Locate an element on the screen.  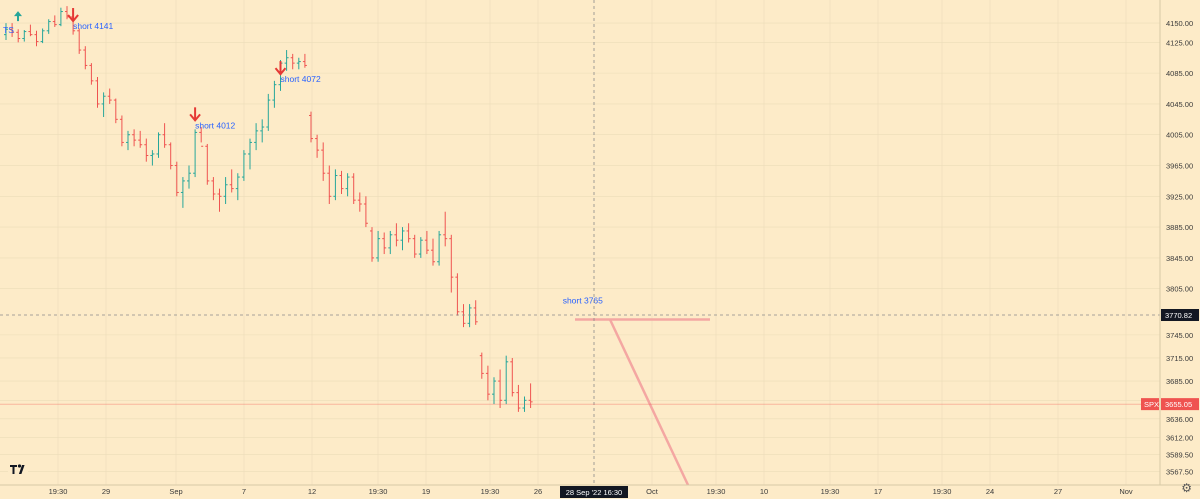
y-tick-label: 3885.00 is located at coordinates (1179, 227).